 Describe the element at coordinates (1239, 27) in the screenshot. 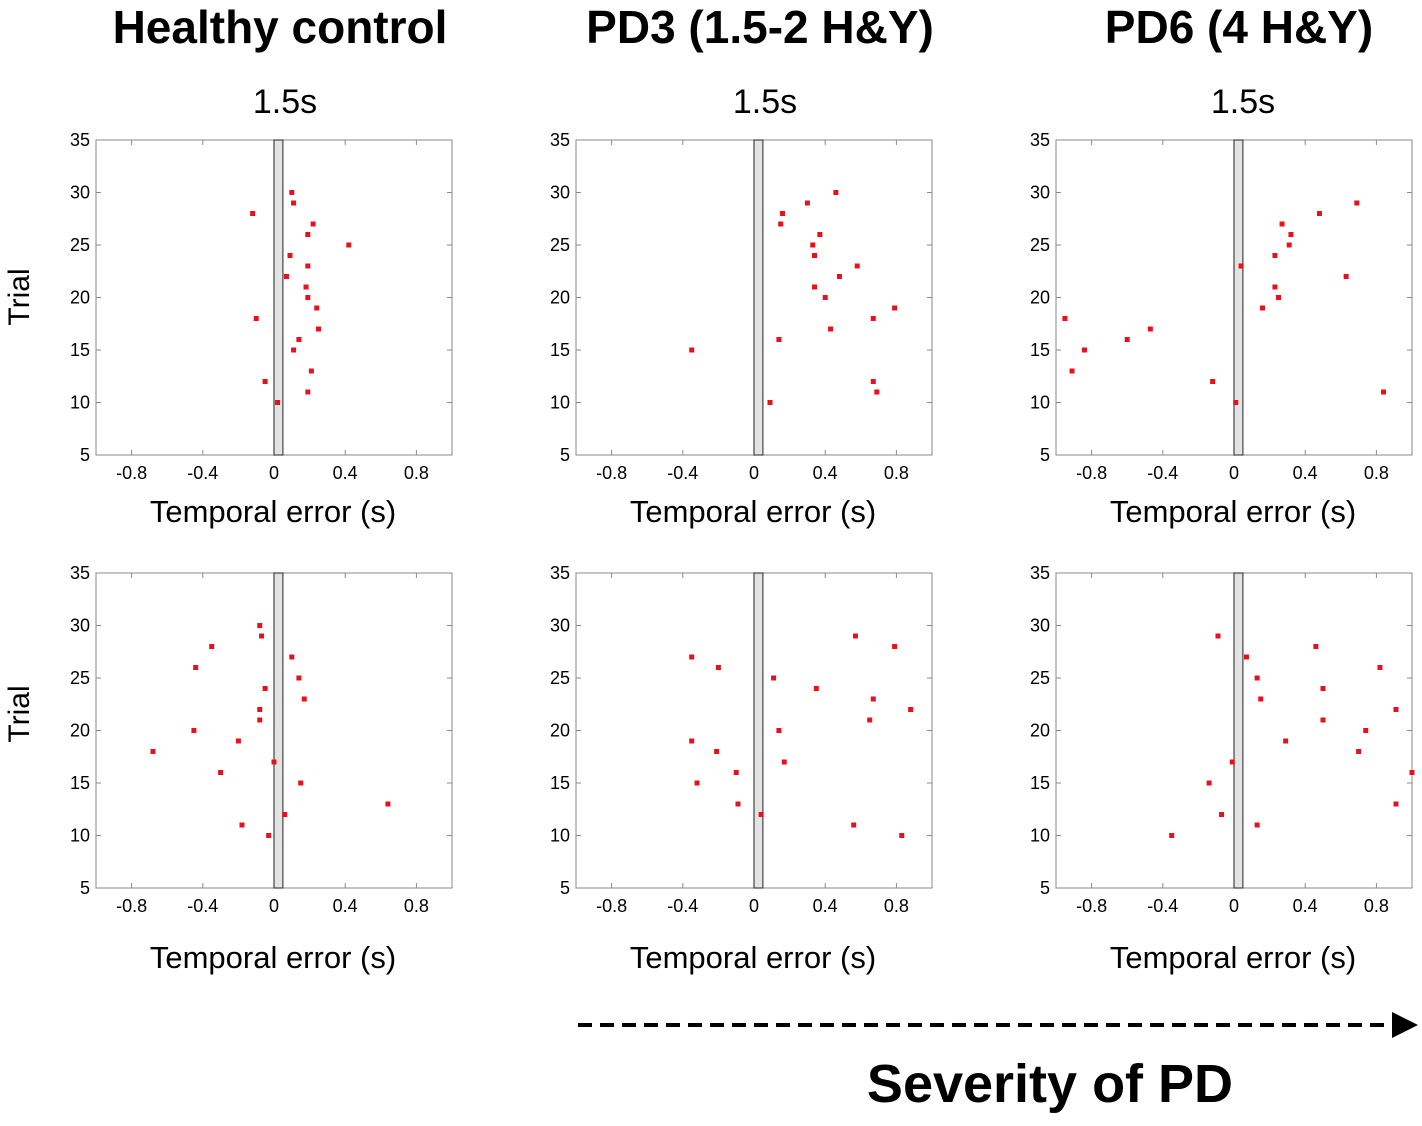

I see `group-title-pd6: PD6 (4 H&Y)` at that location.